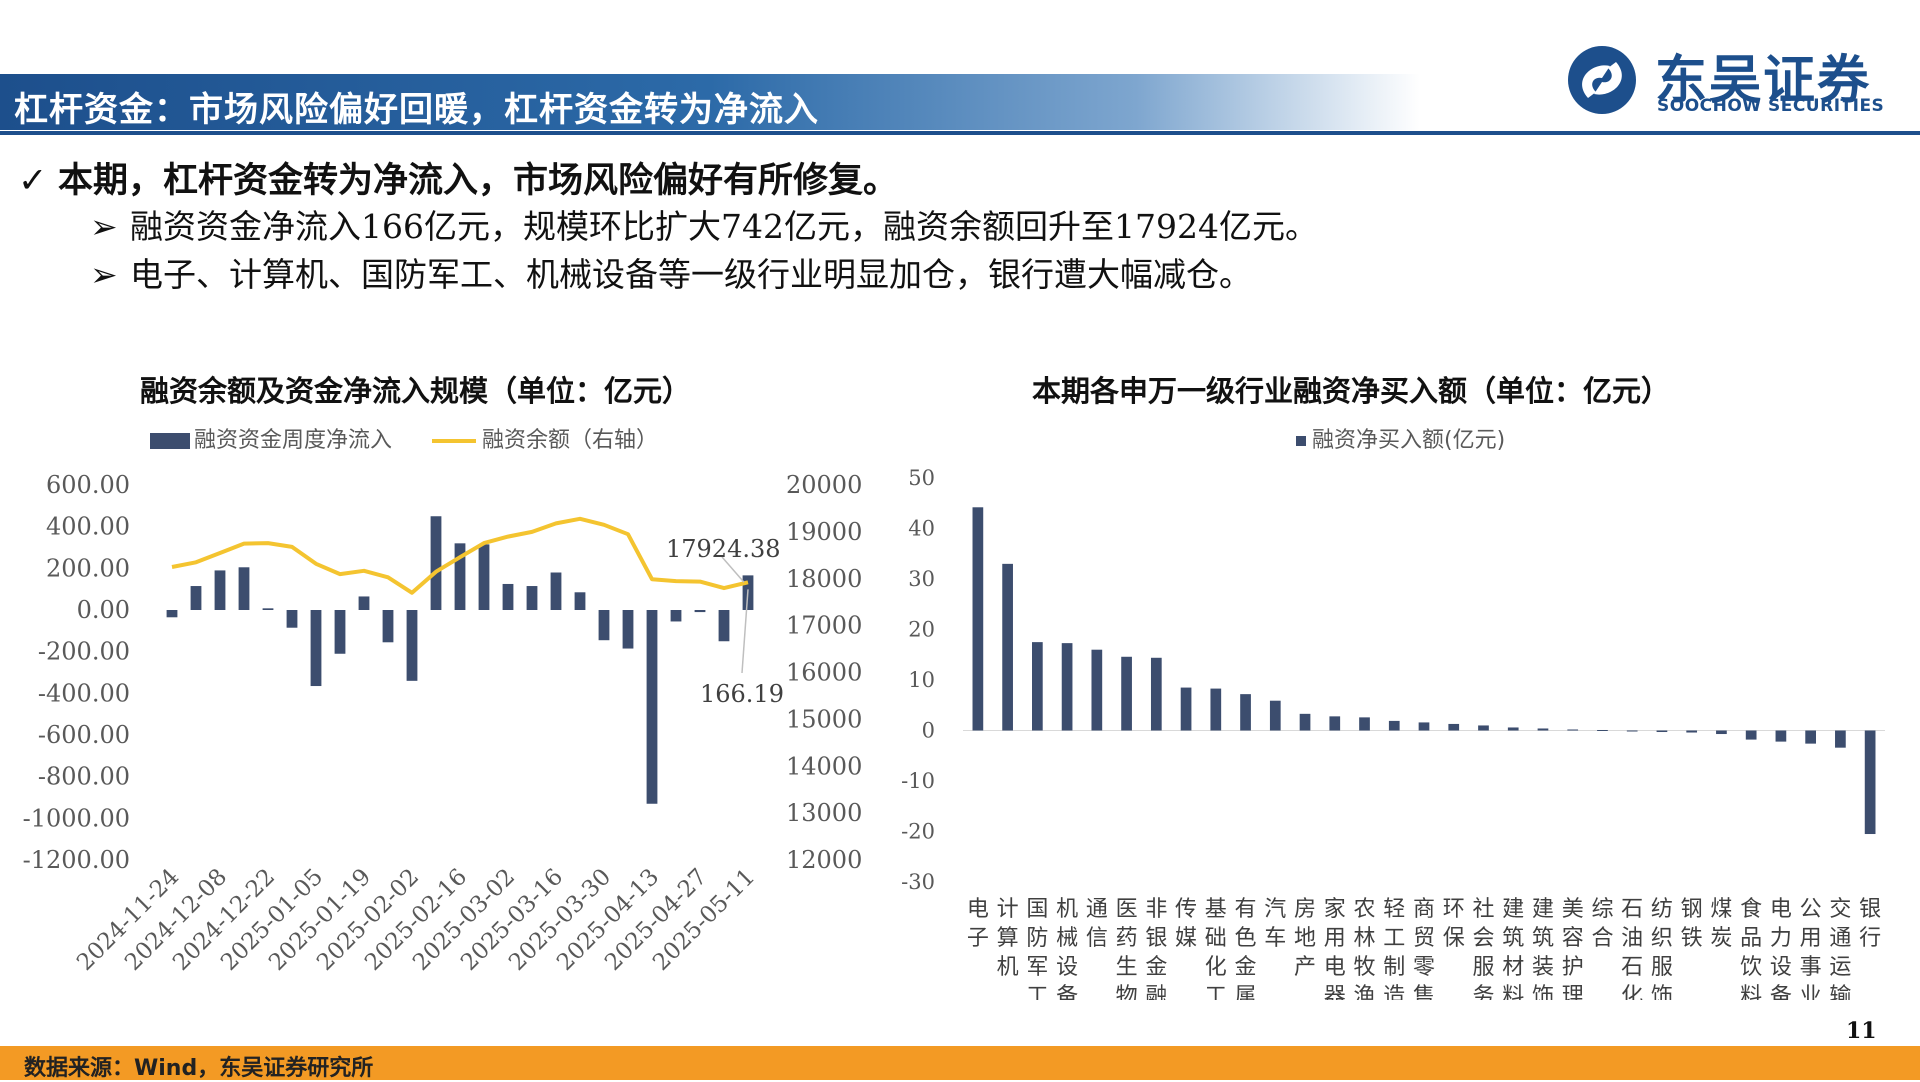  What do you see at coordinates (1692, 924) in the screenshot?
I see `x-category-label: 钢铁` at bounding box center [1692, 924].